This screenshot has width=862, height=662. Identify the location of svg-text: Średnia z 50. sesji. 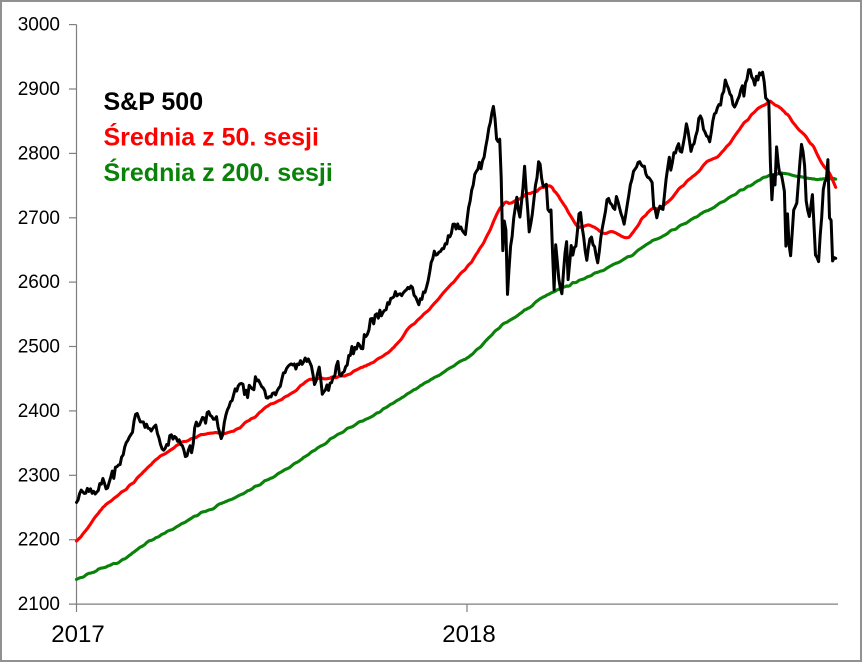
(211, 137).